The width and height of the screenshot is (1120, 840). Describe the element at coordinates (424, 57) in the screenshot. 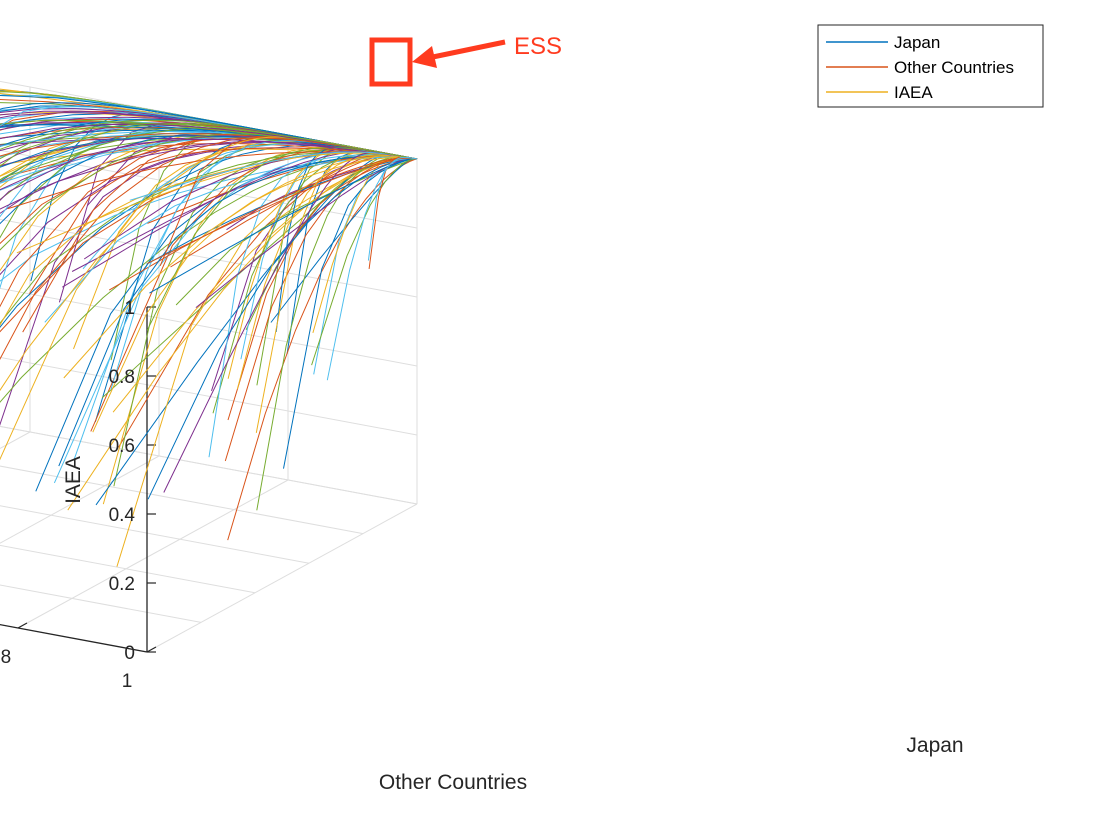

I see `ess-arrow-head` at that location.